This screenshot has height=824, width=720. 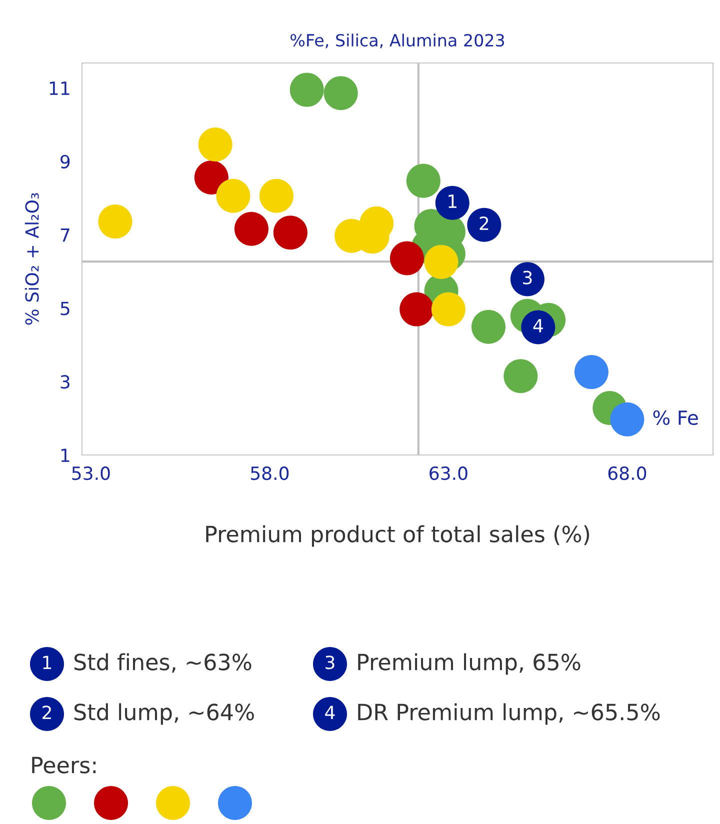 What do you see at coordinates (509, 714) in the screenshot?
I see `legend-label: DR Premium lump, ~65.5%` at bounding box center [509, 714].